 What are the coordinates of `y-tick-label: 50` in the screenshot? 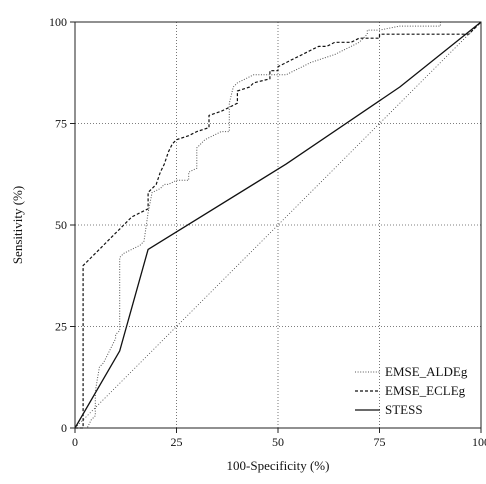 It's located at (61, 225).